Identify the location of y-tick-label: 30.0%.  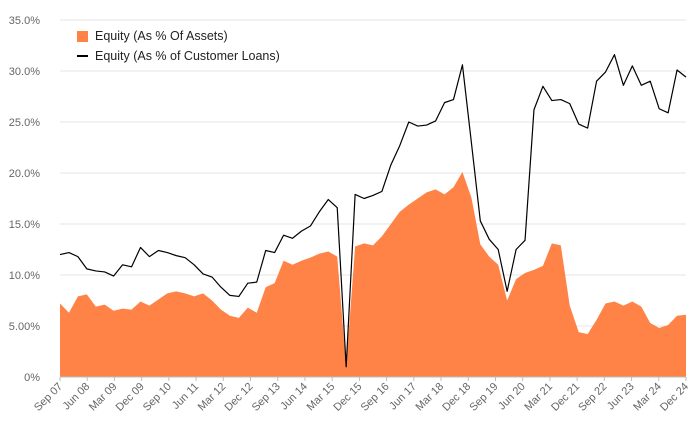
(24, 72).